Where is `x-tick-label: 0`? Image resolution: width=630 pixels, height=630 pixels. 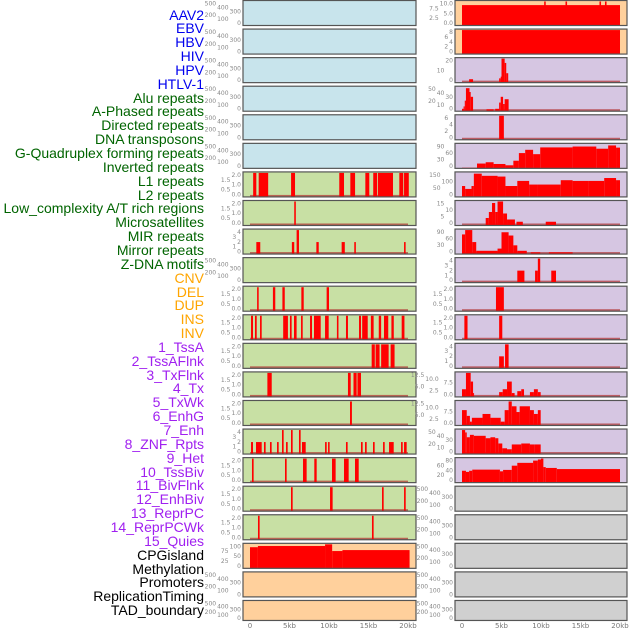
x-tick-label: 0 is located at coordinates (250, 626).